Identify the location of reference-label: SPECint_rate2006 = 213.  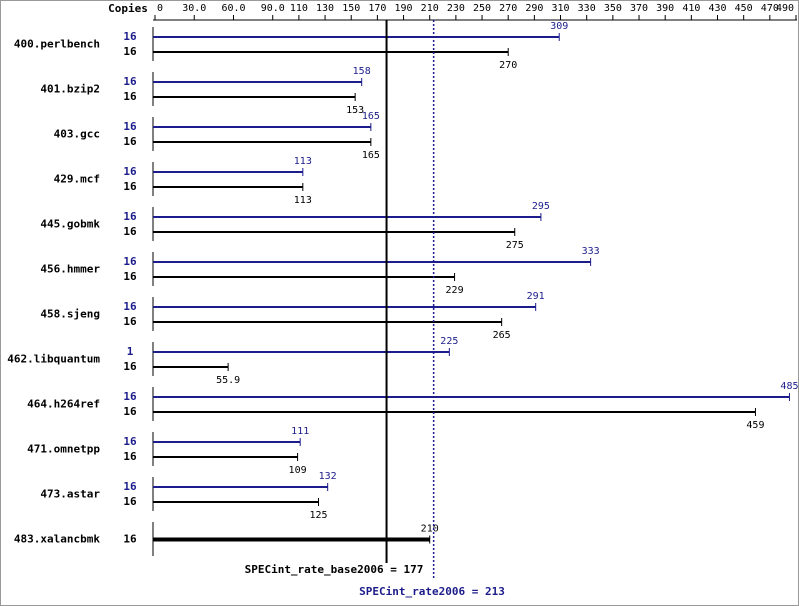
(432, 591).